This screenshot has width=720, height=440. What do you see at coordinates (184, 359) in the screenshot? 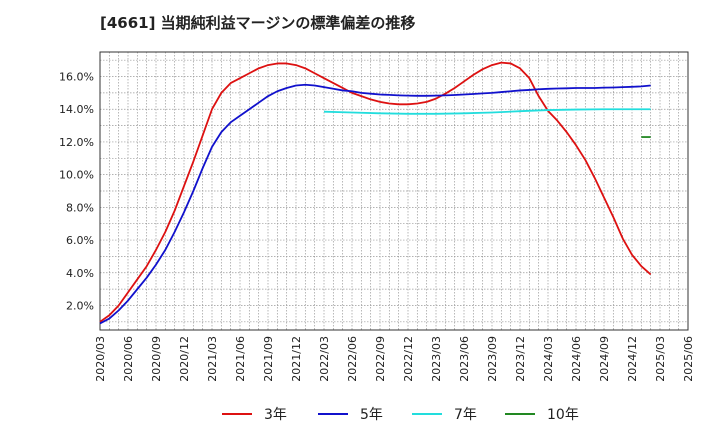
I see `x-tick-label: 2020/12` at bounding box center [184, 359].